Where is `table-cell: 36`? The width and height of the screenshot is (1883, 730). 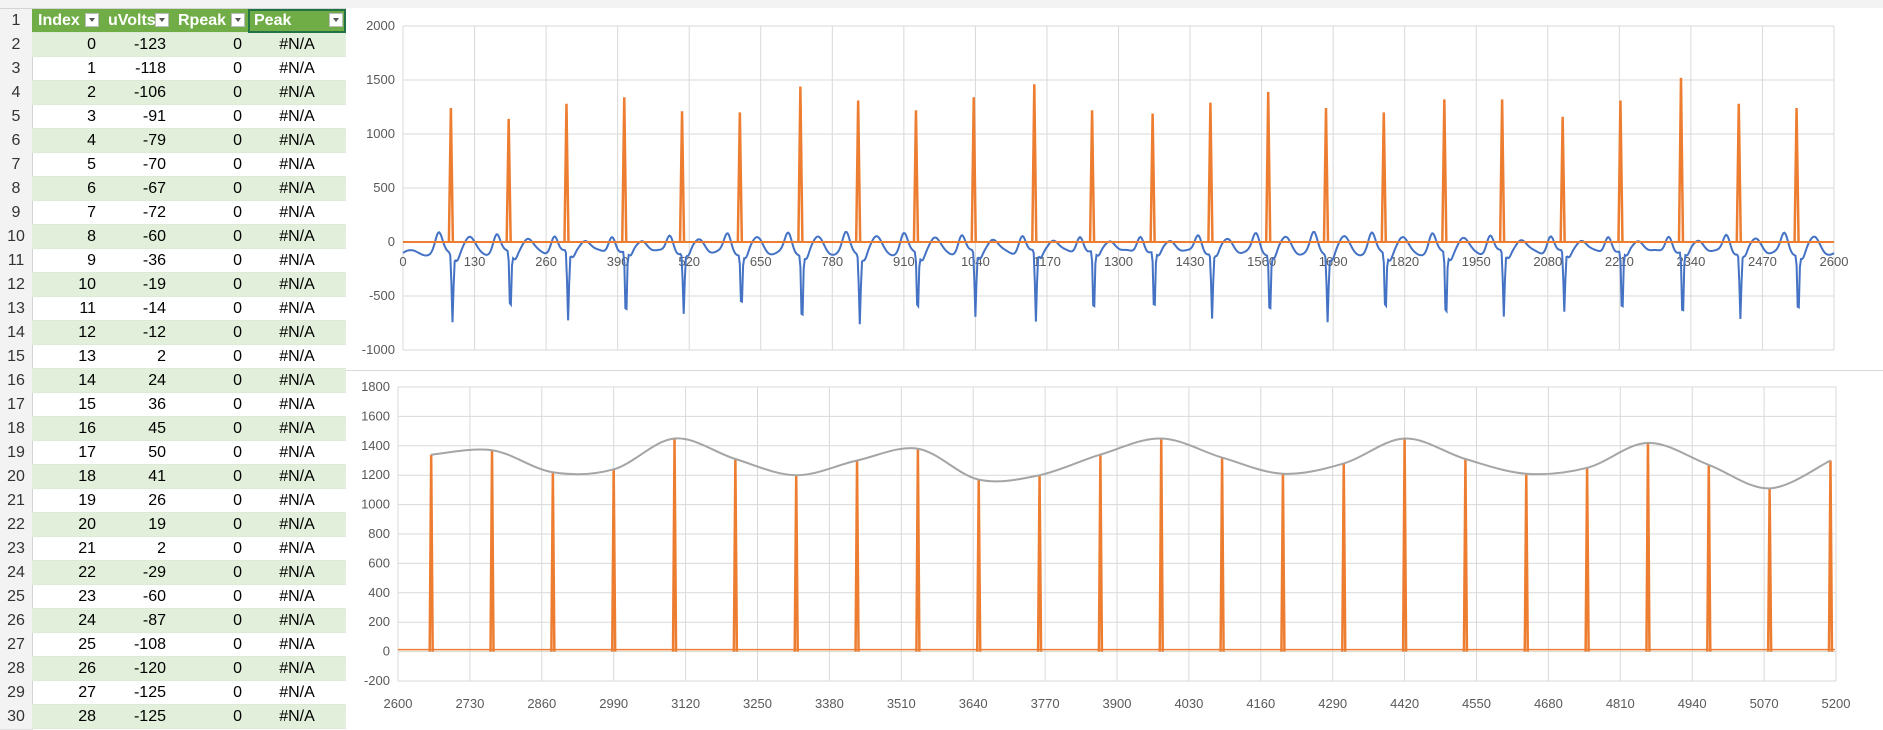 table-cell: 36 is located at coordinates (137, 405).